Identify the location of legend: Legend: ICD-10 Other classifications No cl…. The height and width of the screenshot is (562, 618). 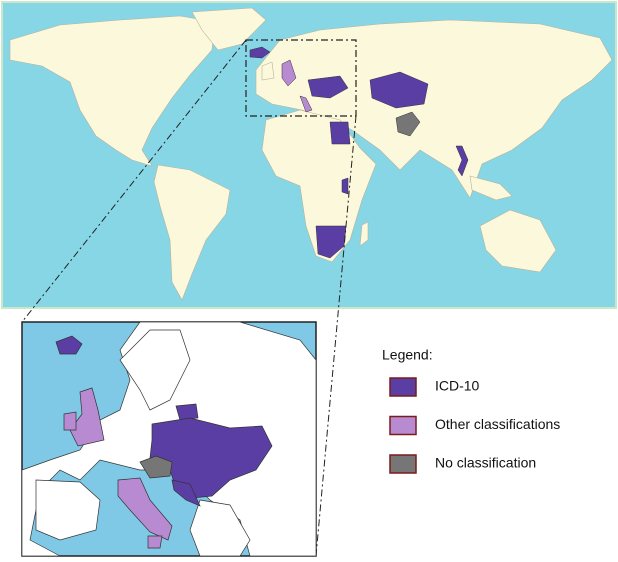
(471, 410).